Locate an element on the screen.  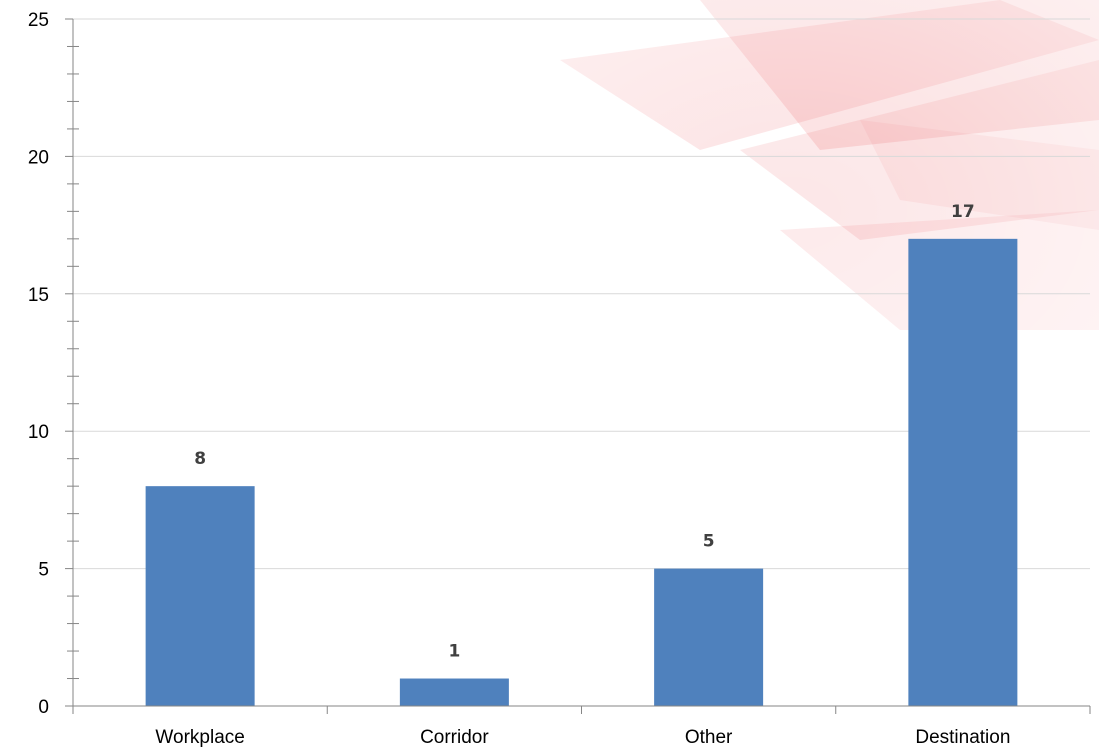
x-tick-label: Workplace is located at coordinates (199, 737).